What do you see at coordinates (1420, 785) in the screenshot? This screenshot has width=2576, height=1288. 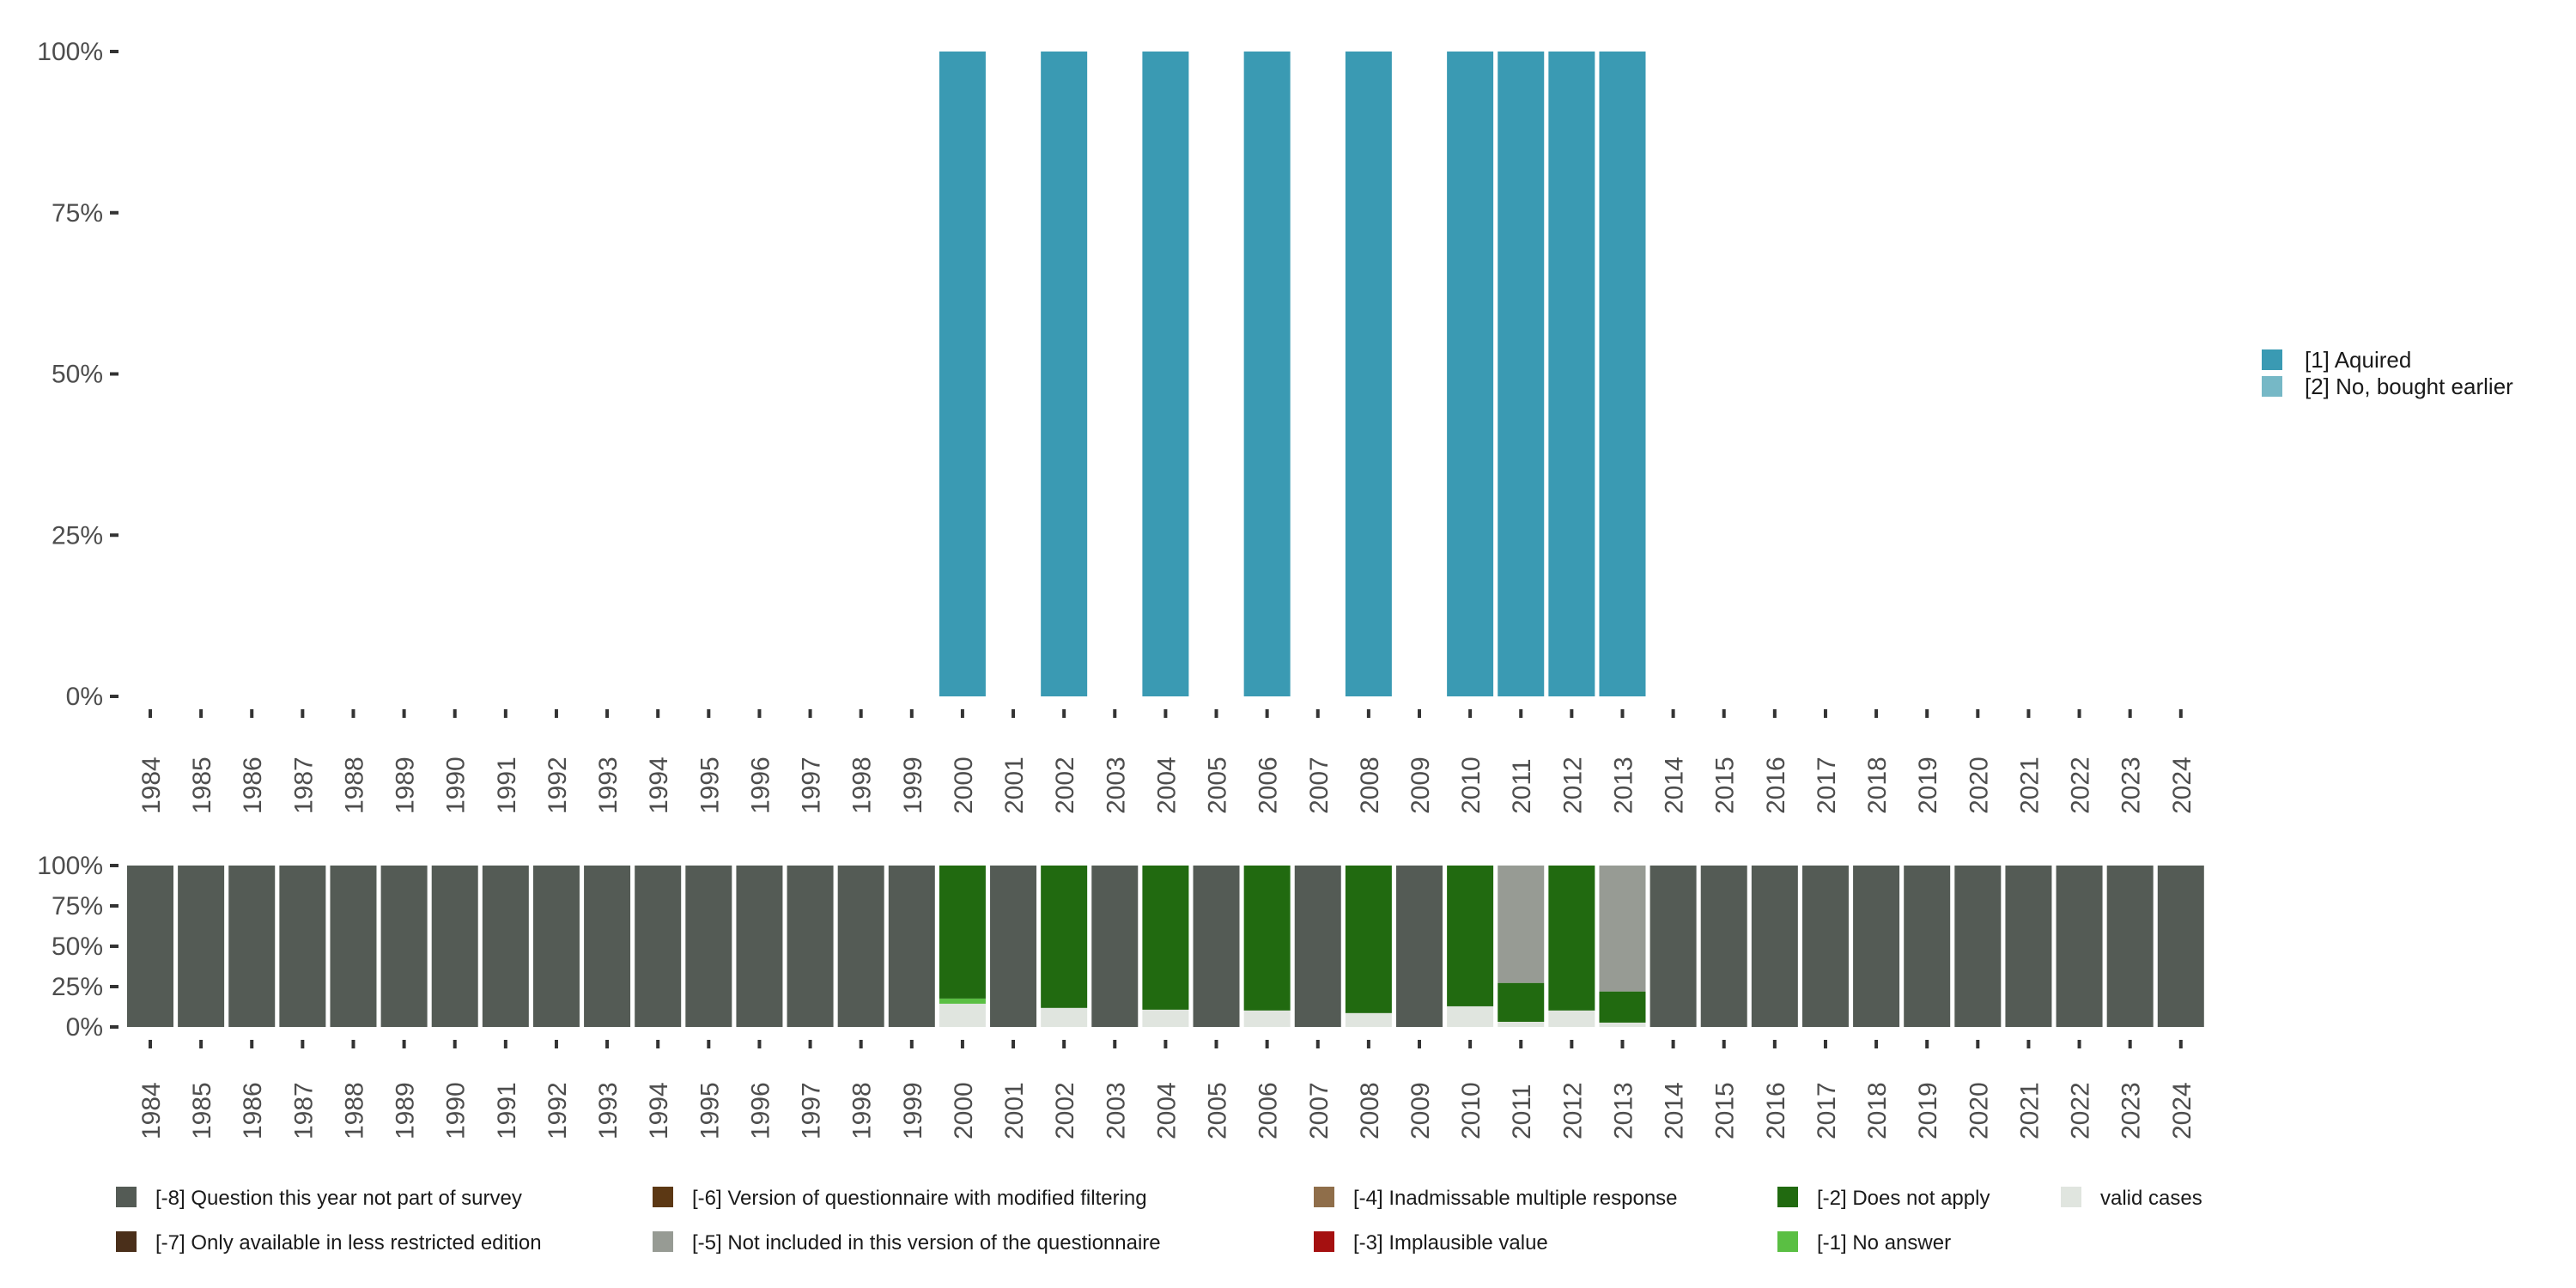 I see `top-x-tick-label: 2009` at bounding box center [1420, 785].